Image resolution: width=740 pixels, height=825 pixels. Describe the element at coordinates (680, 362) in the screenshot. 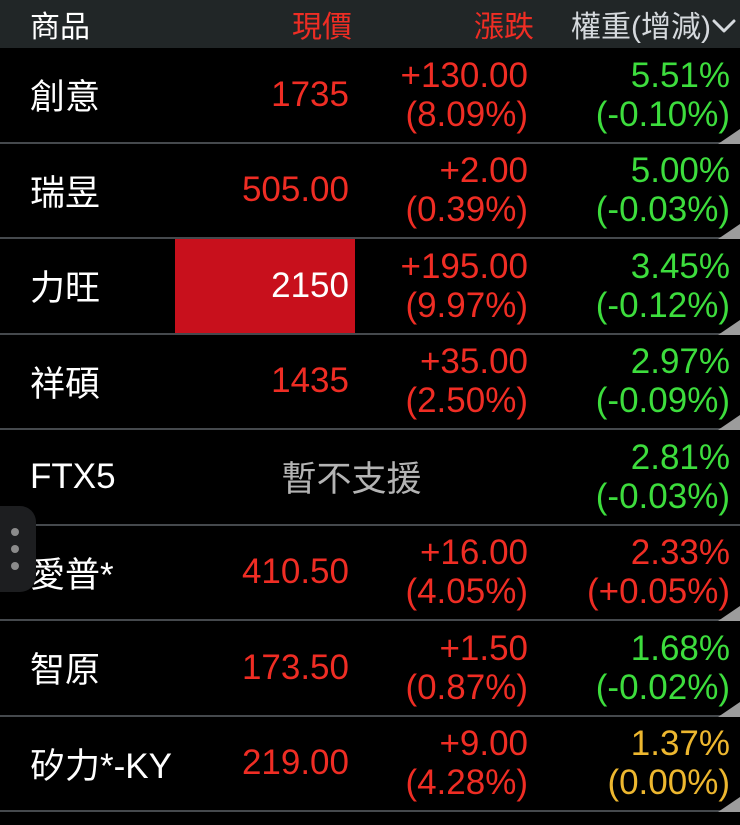

I see `weight-value: 2.97%` at that location.